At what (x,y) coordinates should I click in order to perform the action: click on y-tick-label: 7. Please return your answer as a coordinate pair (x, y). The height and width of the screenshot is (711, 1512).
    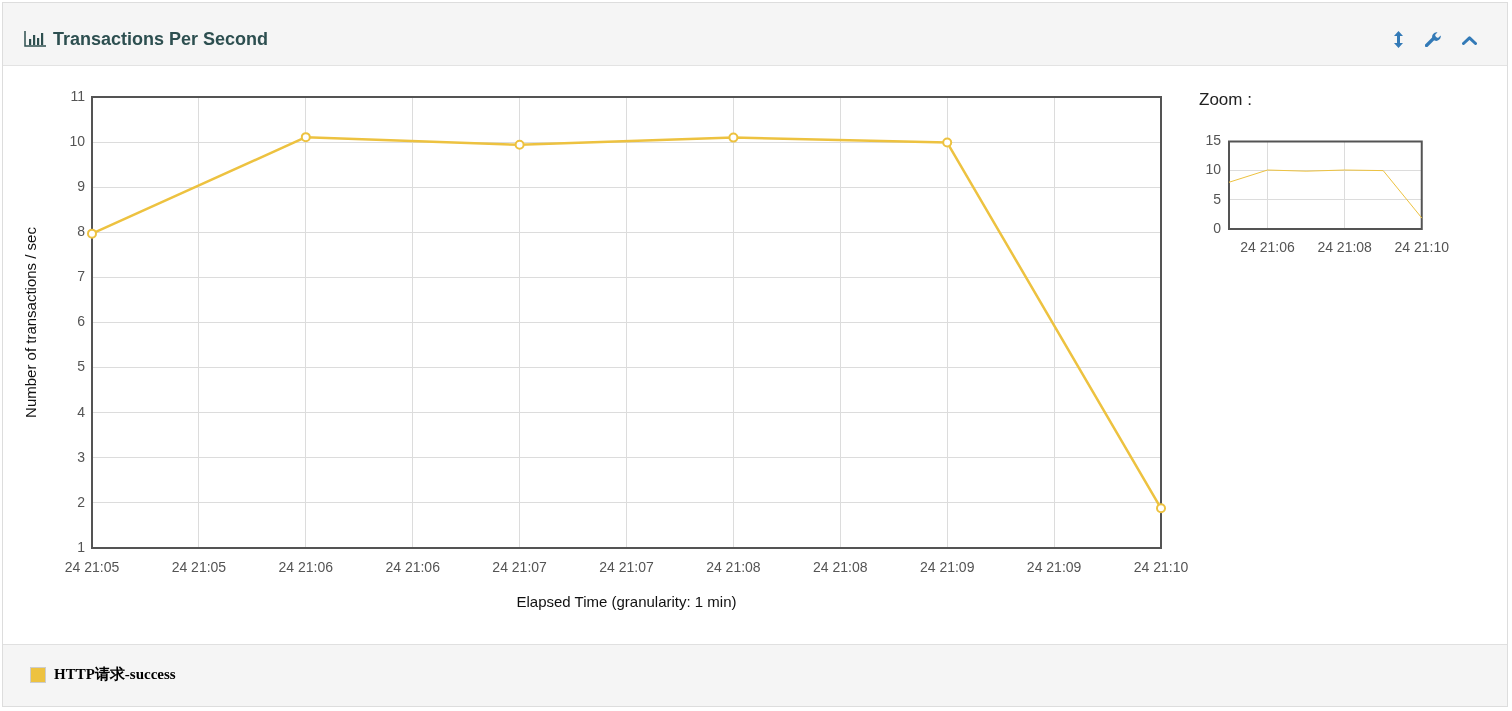
    Looking at the image, I should click on (81, 276).